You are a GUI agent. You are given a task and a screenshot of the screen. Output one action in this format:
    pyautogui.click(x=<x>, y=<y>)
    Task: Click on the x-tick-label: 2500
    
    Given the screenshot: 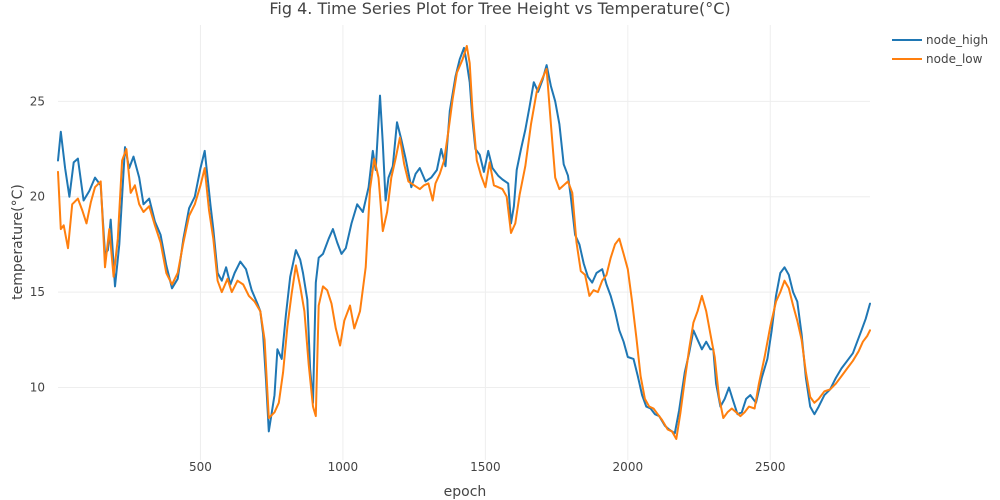 What is the action you would take?
    pyautogui.click(x=770, y=467)
    